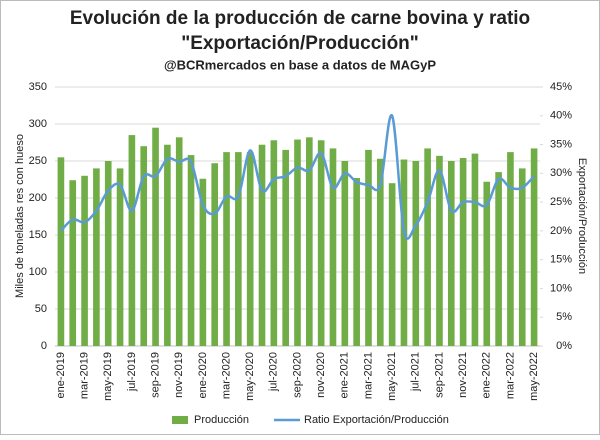 This screenshot has height=440, width=600. I want to click on chart-subtitle: @BCRmercados en base a datos de MAGyP, so click(300, 64).